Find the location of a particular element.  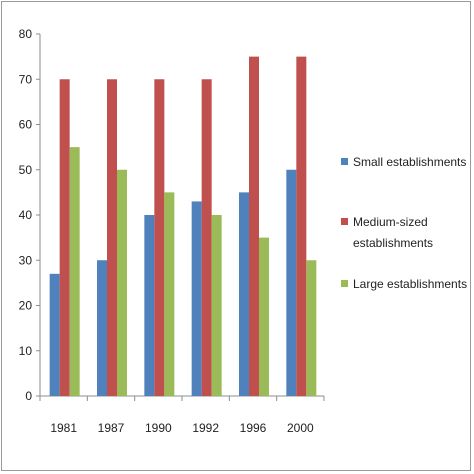

bar-large-establishments-2000 is located at coordinates (311, 328).